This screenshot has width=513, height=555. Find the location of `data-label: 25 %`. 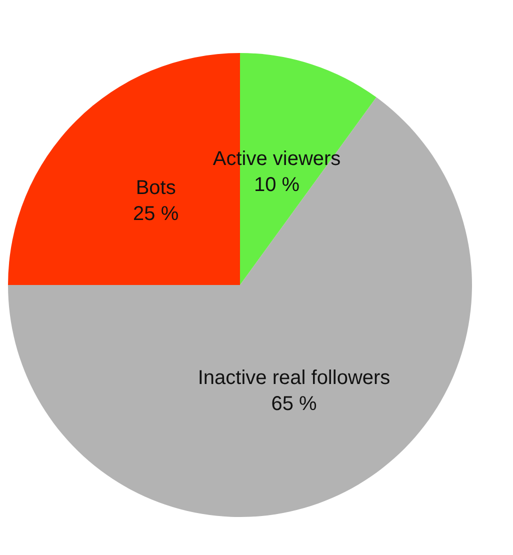

data-label: 25 % is located at coordinates (156, 213).